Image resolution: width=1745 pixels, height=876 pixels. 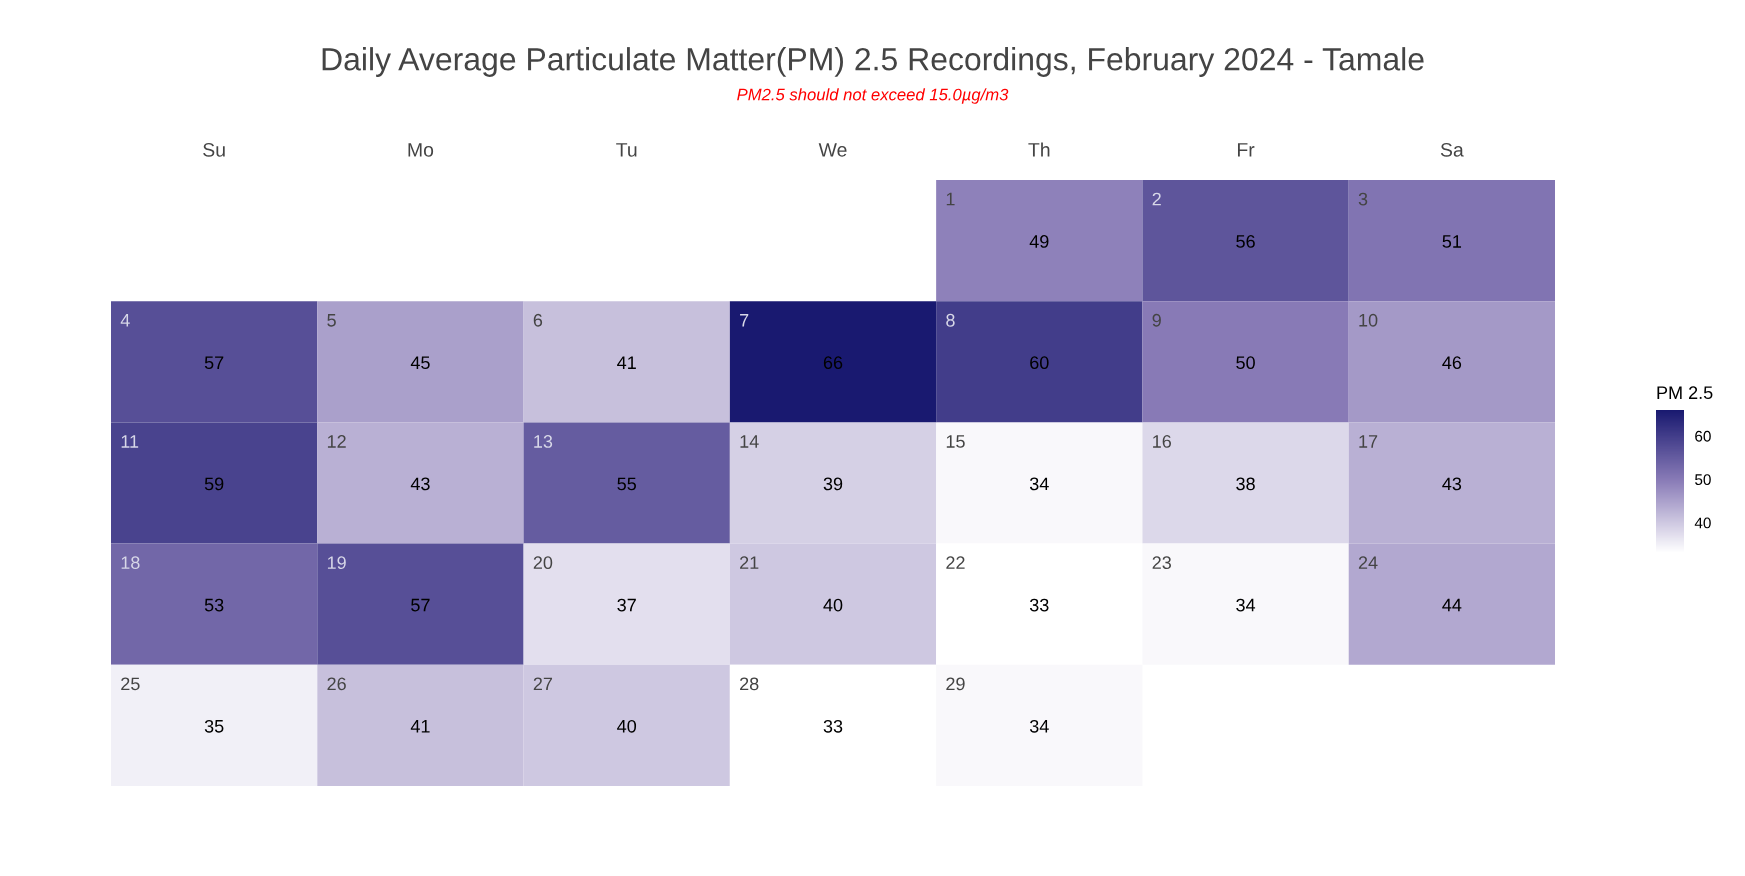 What do you see at coordinates (378, 705) in the screenshot?
I see `text: 26 41` at bounding box center [378, 705].